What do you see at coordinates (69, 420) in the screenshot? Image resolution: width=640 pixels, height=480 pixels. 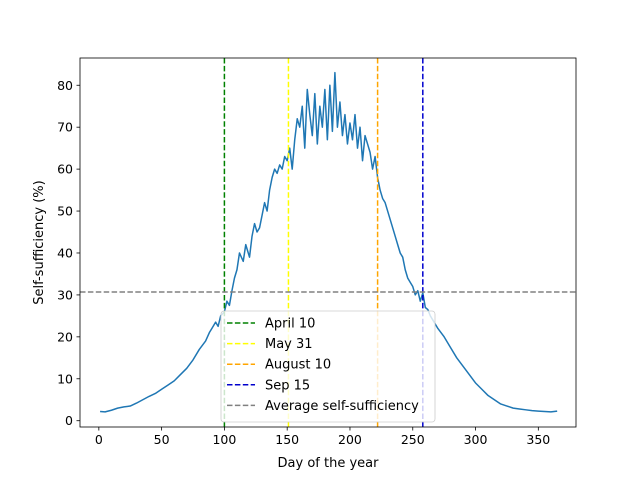 I see `y-tick-label: 0` at bounding box center [69, 420].